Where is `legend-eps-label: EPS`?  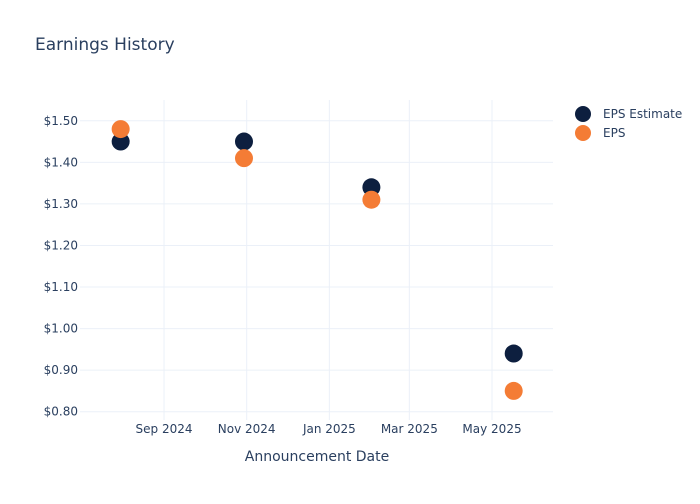 legend-eps-label: EPS is located at coordinates (614, 133).